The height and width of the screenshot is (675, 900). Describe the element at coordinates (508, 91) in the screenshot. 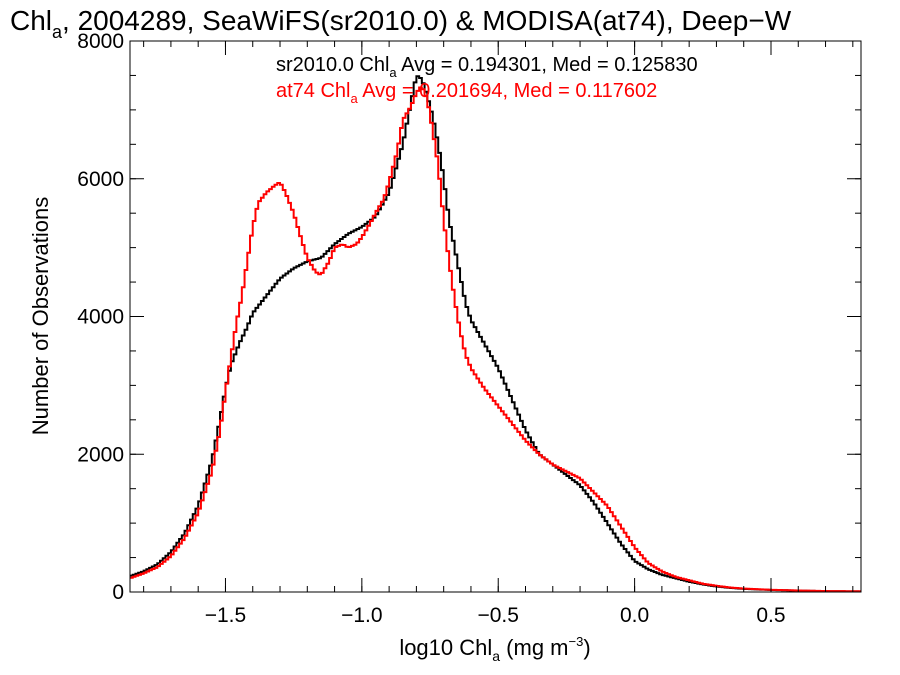

I see `annotation-stats: Avg = 0.201694, Med = 0.117602` at that location.